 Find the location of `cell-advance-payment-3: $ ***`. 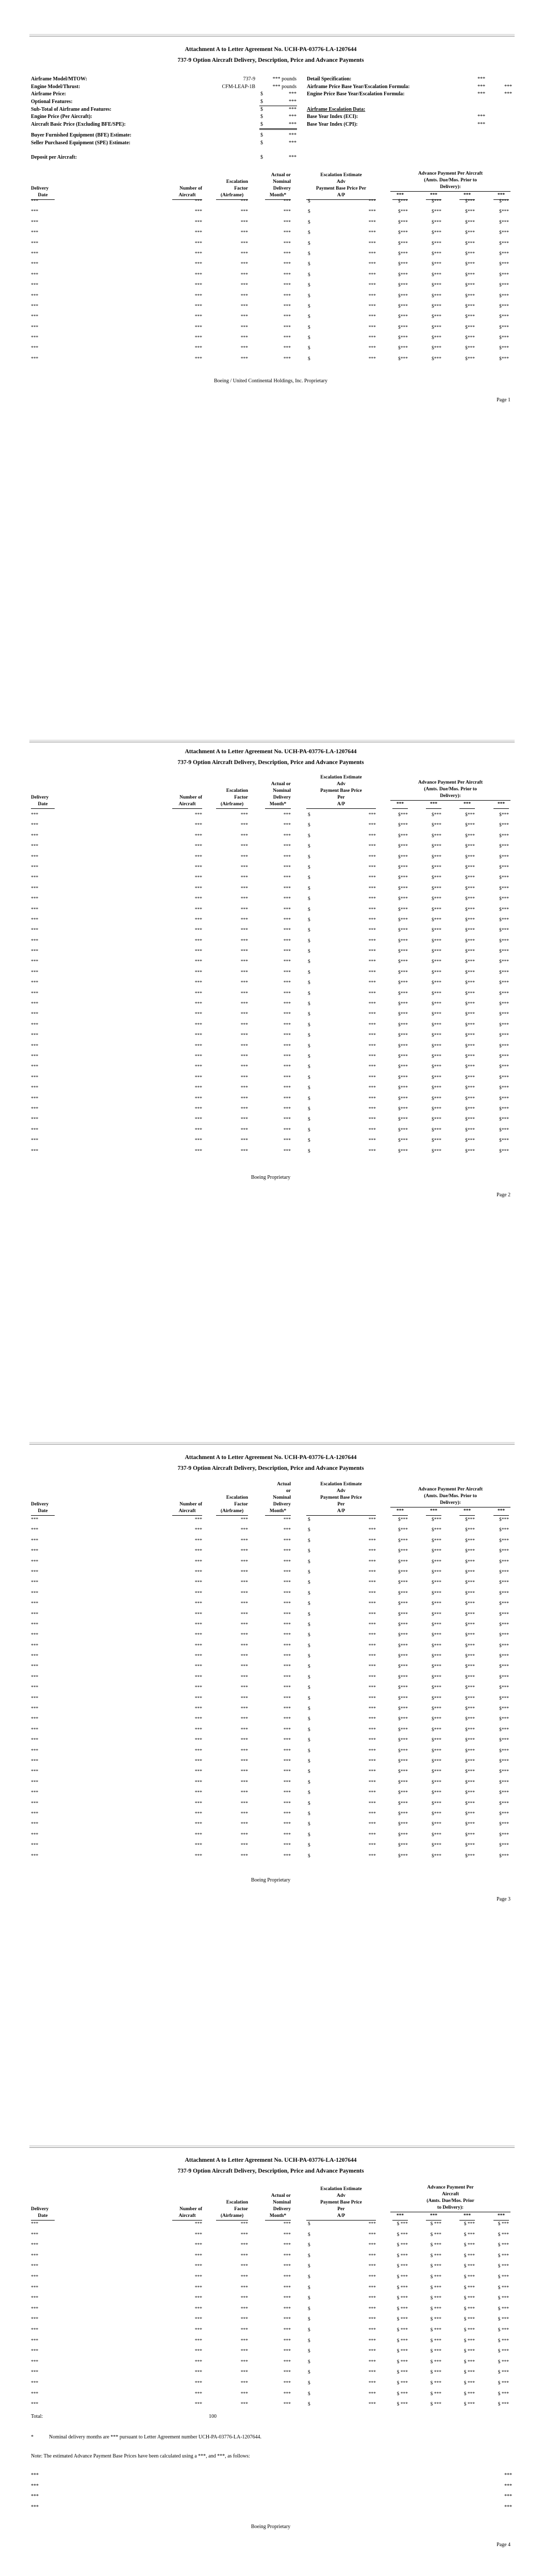

cell-advance-payment-3: $ *** is located at coordinates (469, 2405).